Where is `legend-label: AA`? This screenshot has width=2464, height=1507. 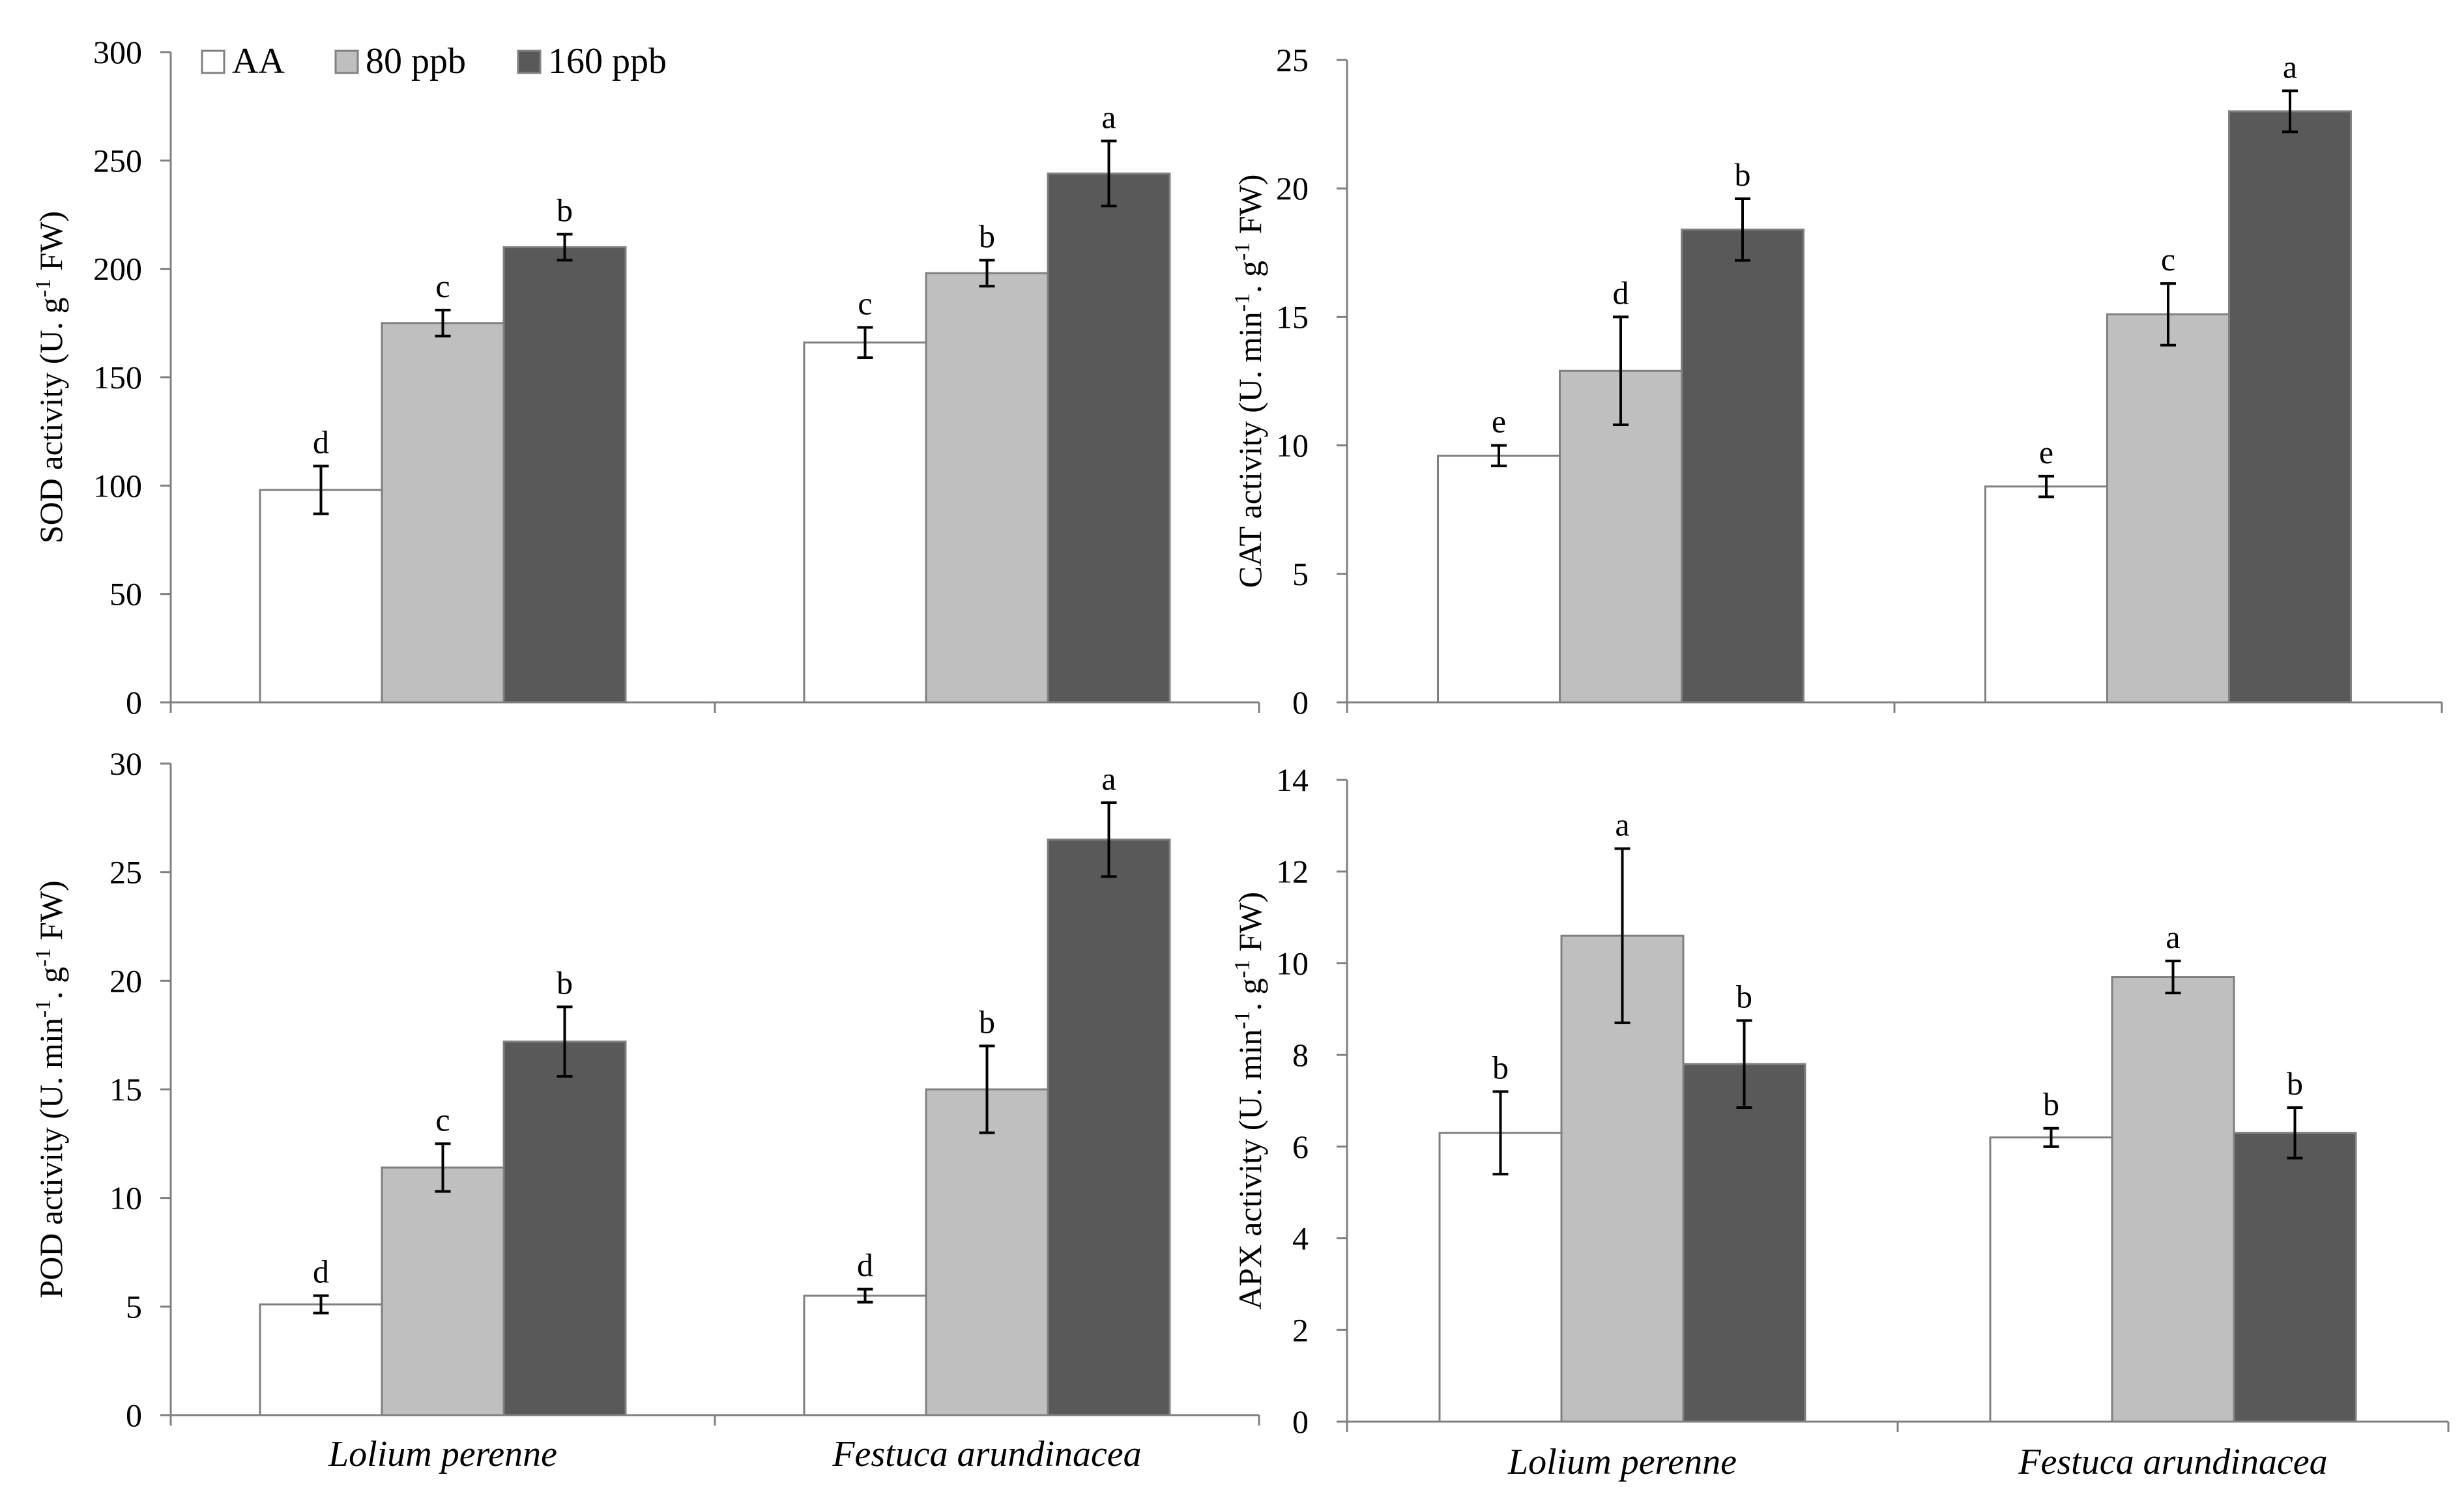
legend-label: AA is located at coordinates (258, 61).